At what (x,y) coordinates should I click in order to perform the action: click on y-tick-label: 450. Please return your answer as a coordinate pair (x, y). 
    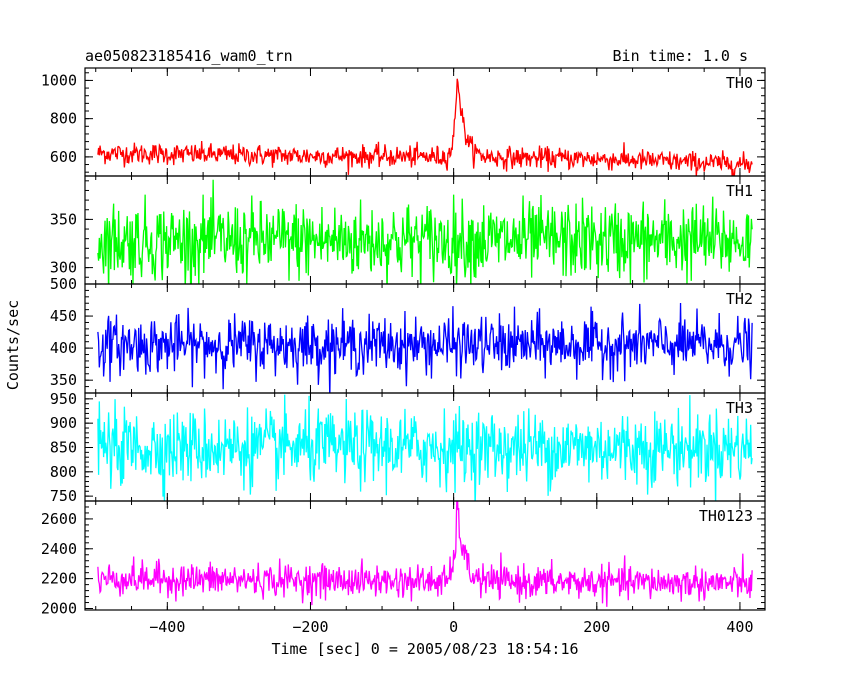
    Looking at the image, I should click on (63, 316).